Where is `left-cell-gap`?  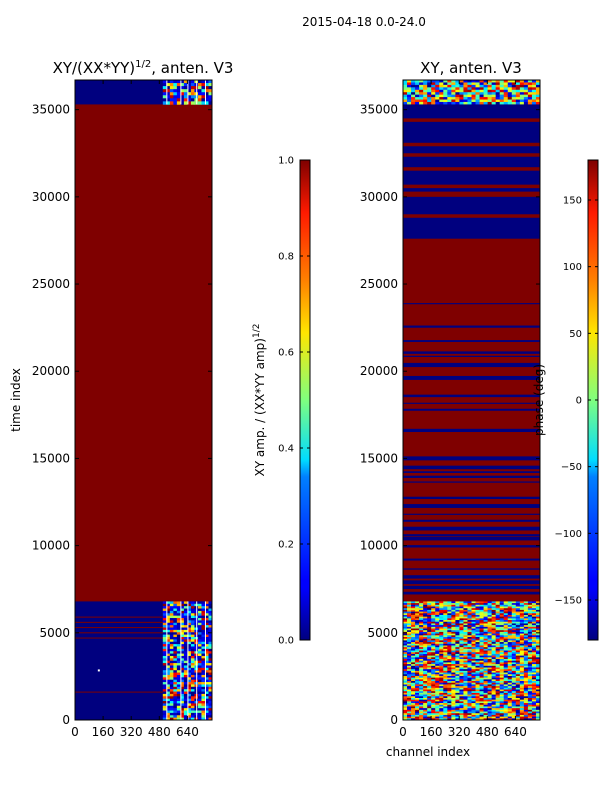 left-cell-gap is located at coordinates (197, 92).